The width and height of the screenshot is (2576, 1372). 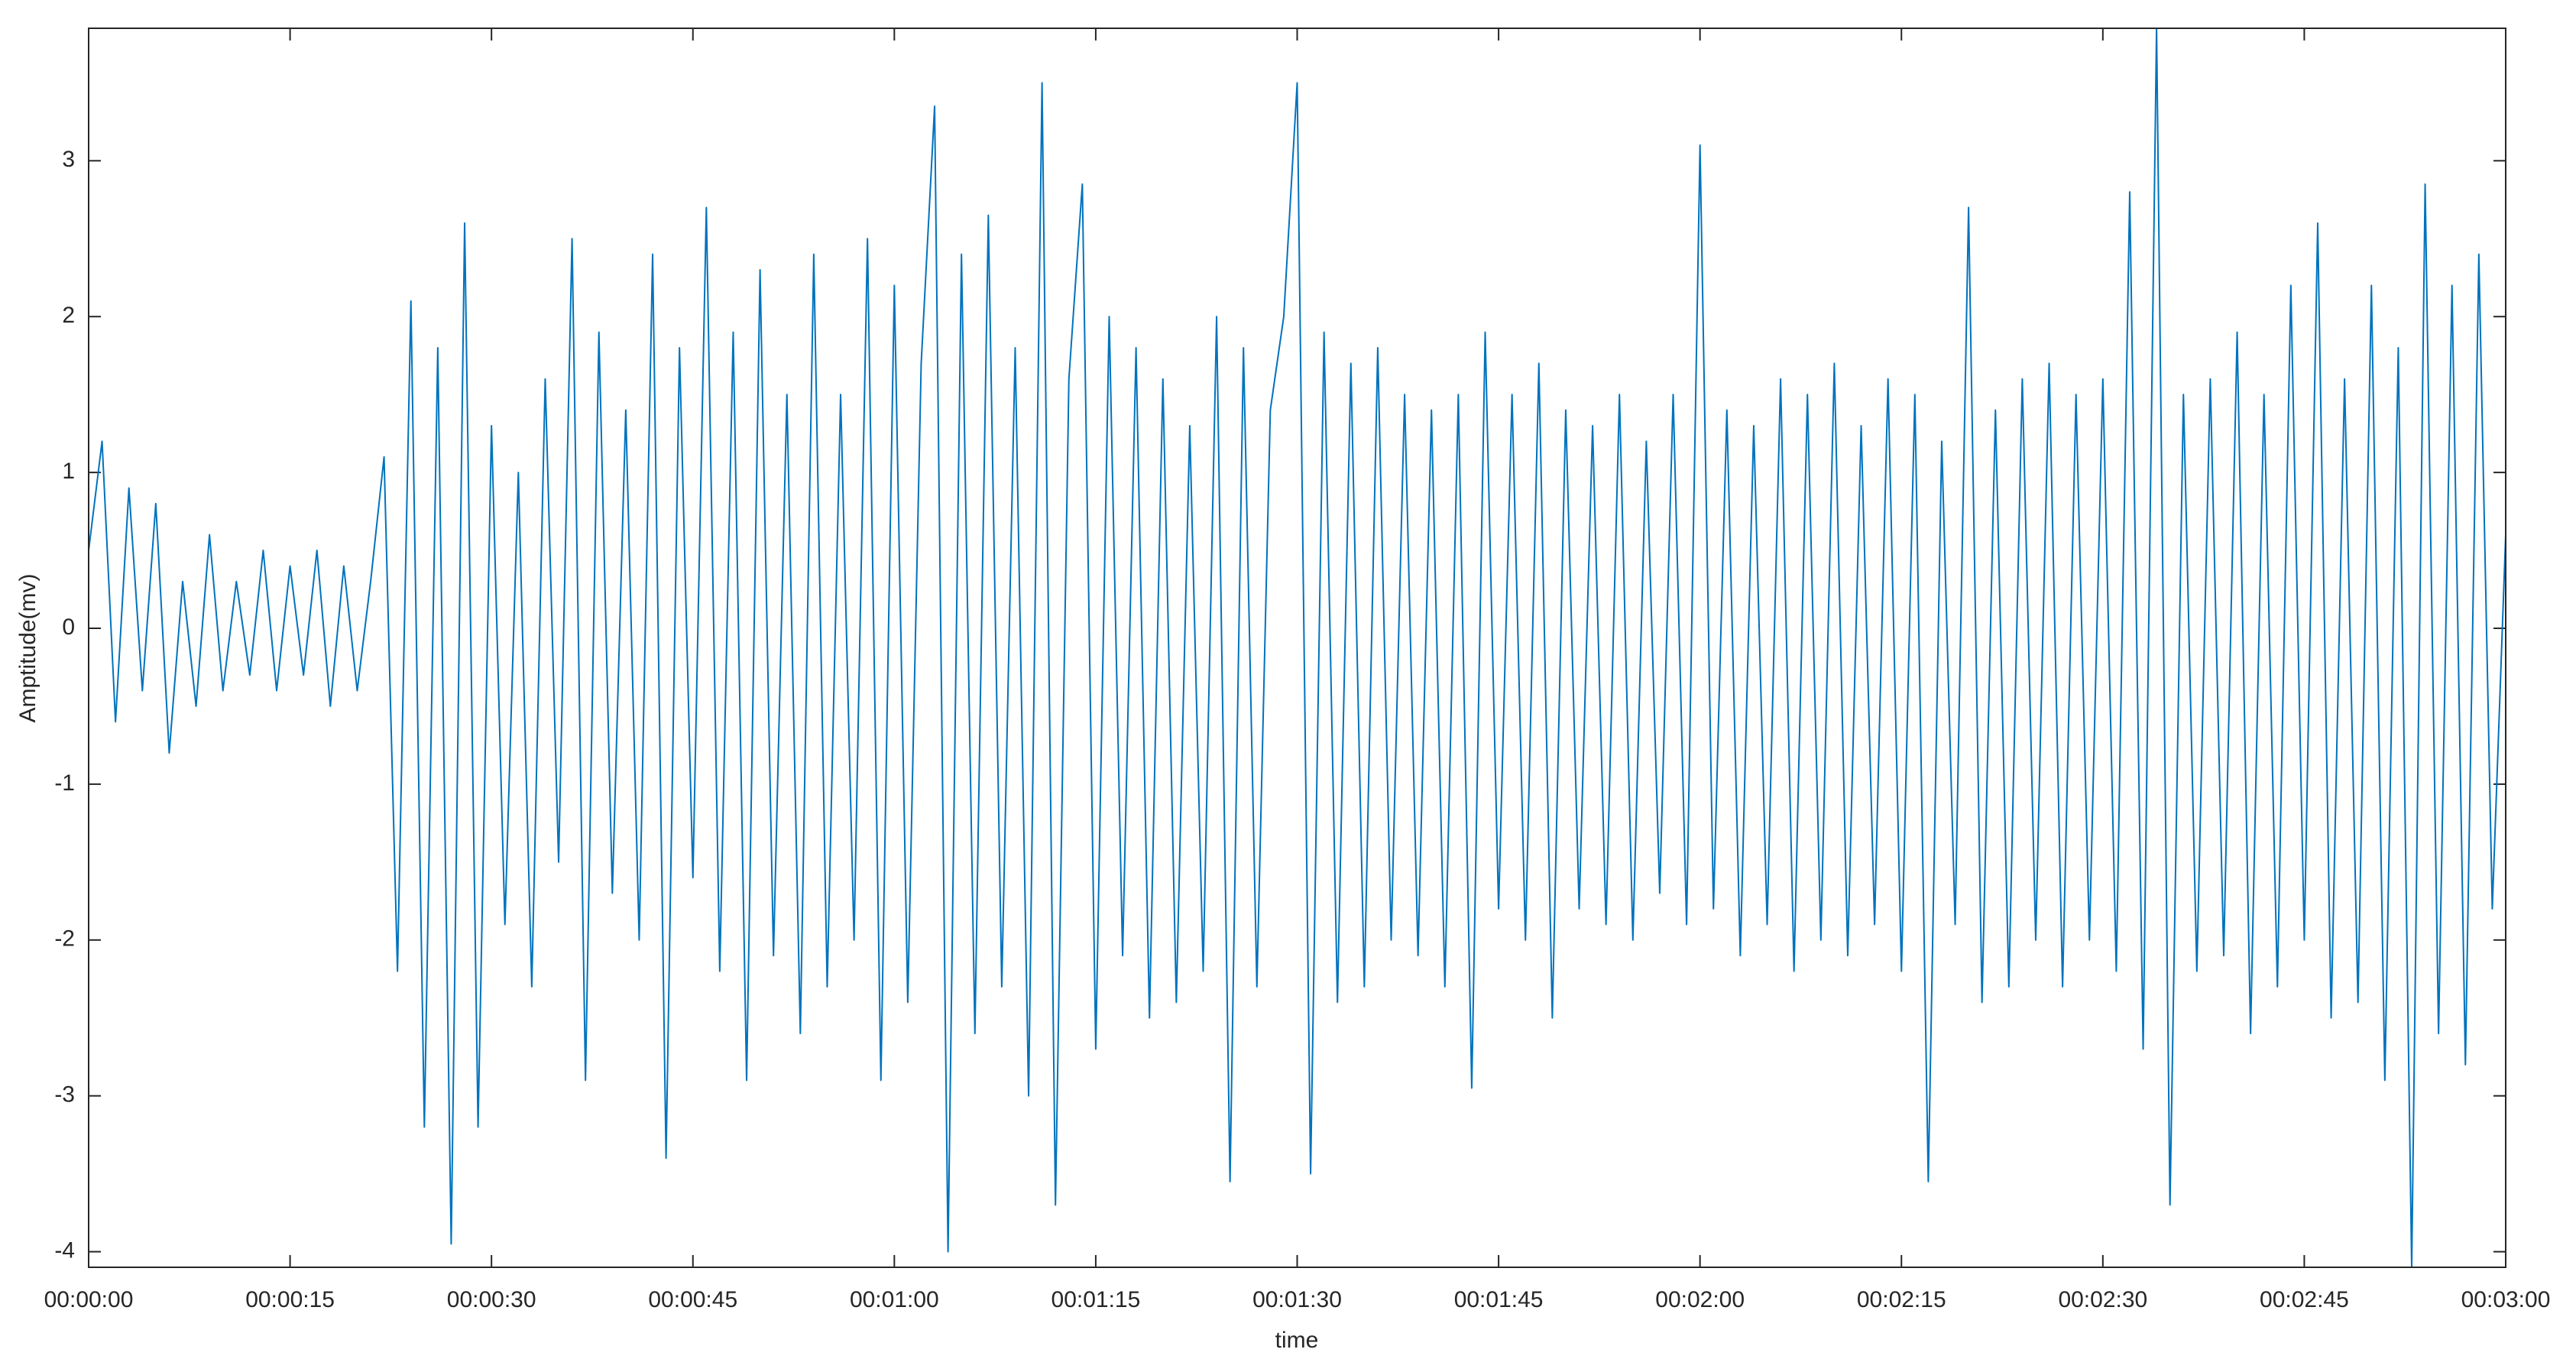 I want to click on y-tick-label: 2, so click(x=68, y=315).